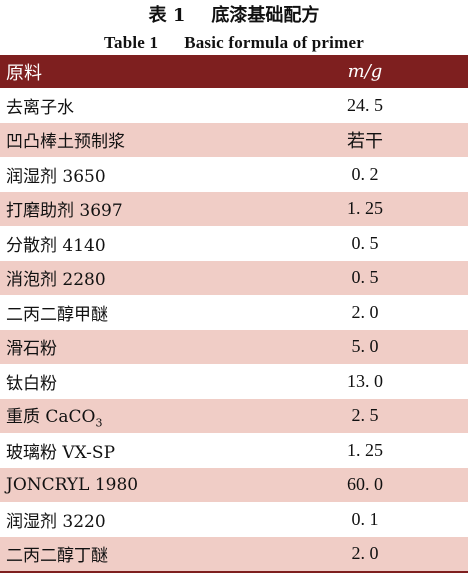  Describe the element at coordinates (234, 174) in the screenshot. I see `table-row: 润湿剂 3650 0. 2` at that location.